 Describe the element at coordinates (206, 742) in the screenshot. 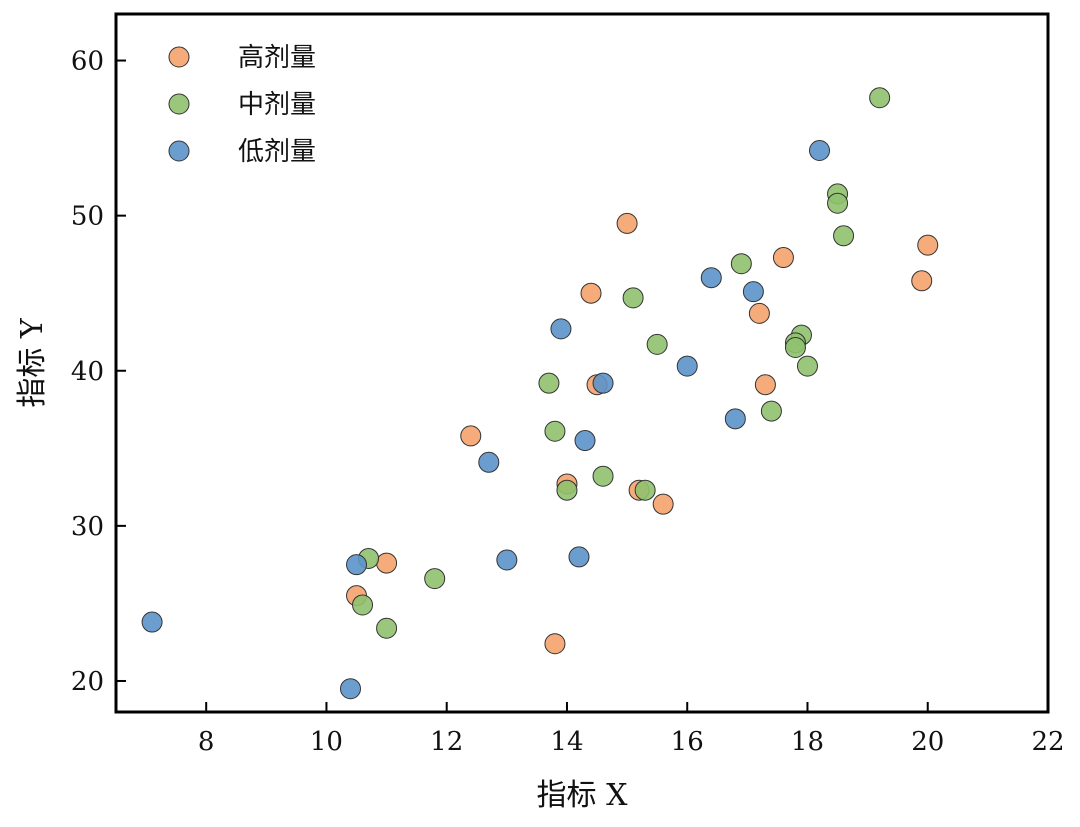

I see `x-tick-label: 8` at that location.